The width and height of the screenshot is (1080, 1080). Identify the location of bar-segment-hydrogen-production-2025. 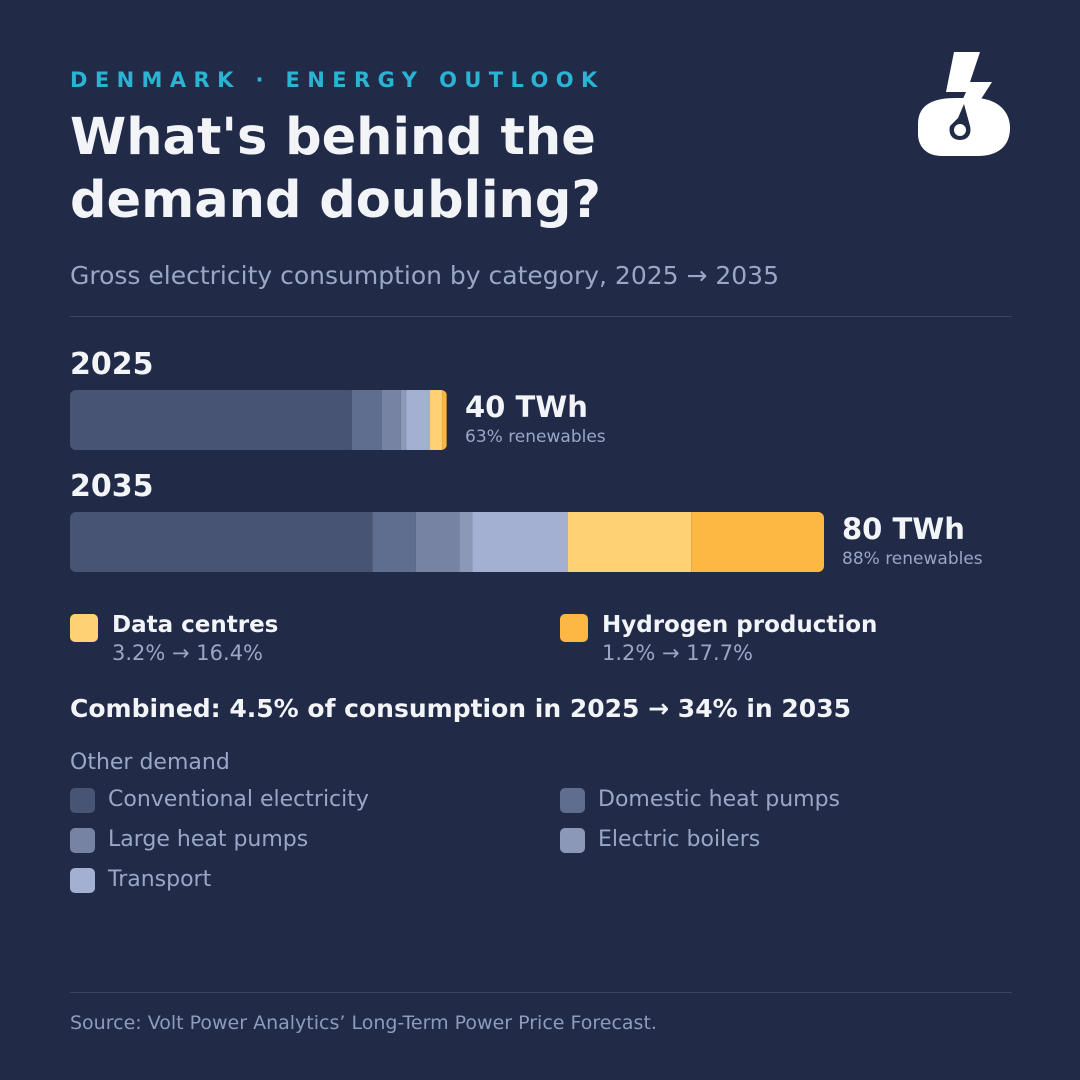
(444, 420).